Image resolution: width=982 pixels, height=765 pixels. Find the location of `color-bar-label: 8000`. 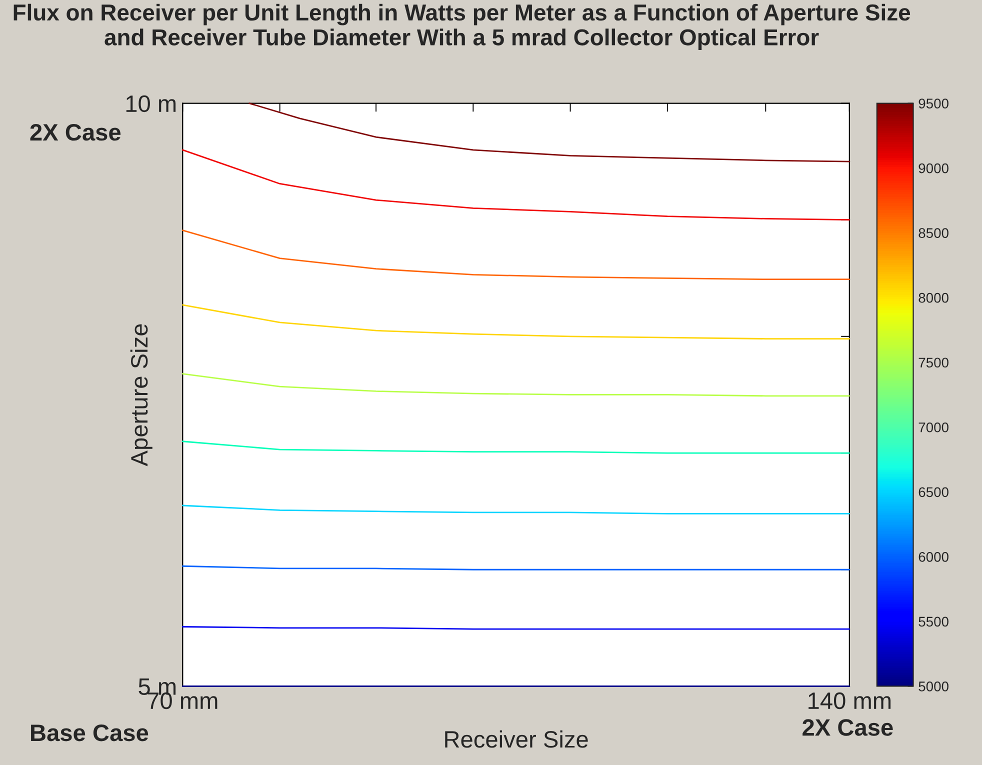

color-bar-label: 8000 is located at coordinates (933, 297).